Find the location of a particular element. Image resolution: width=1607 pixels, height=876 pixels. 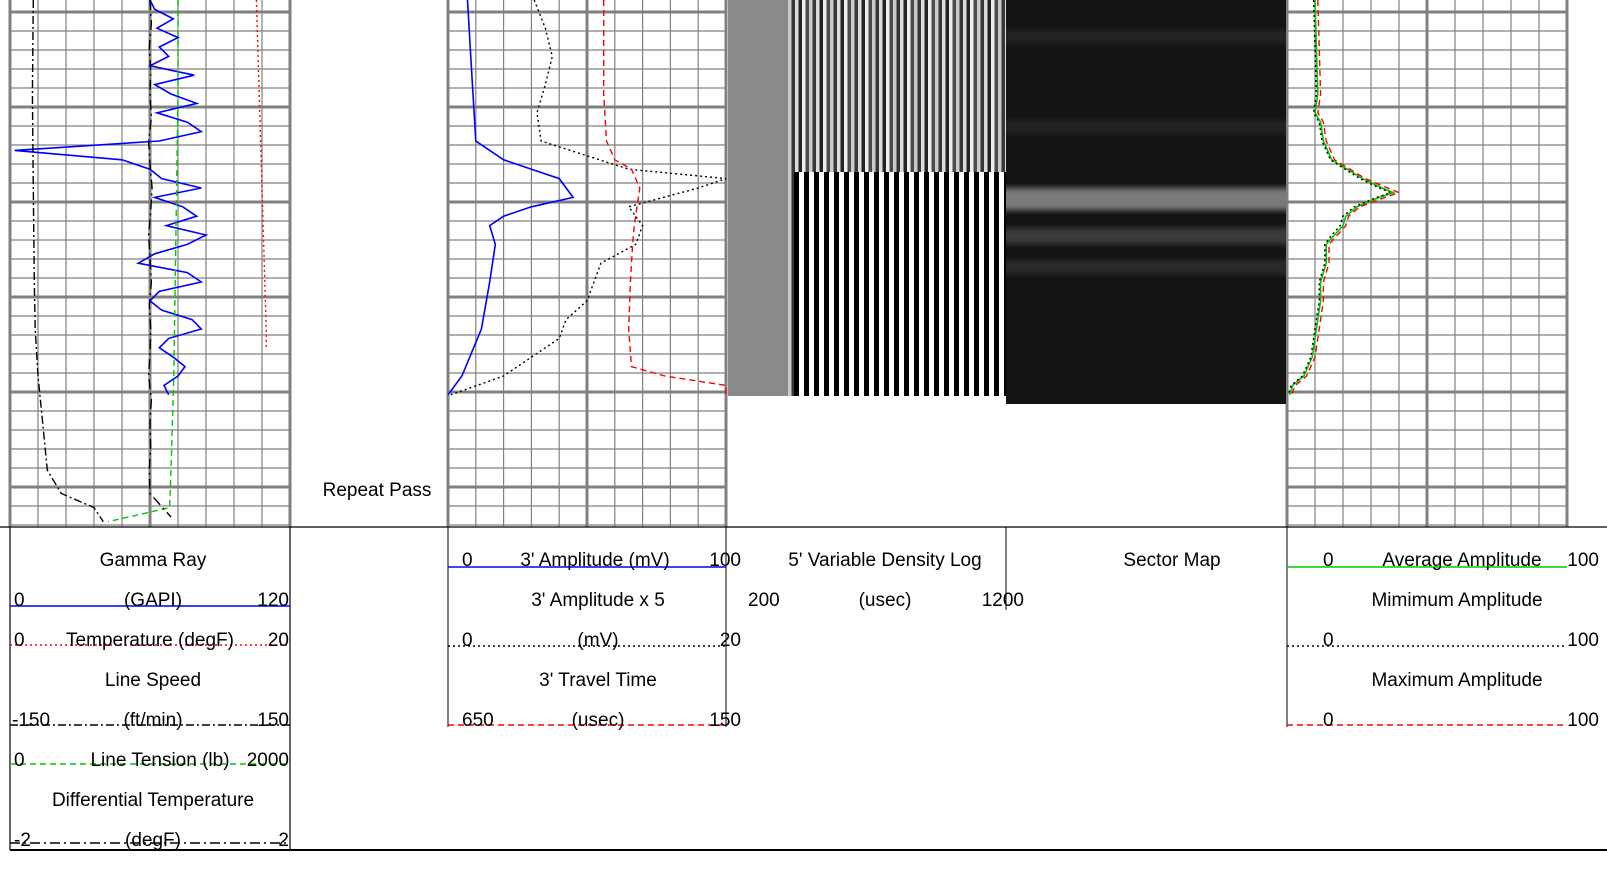

travel-time-left-scale: 650 is located at coordinates (478, 720).